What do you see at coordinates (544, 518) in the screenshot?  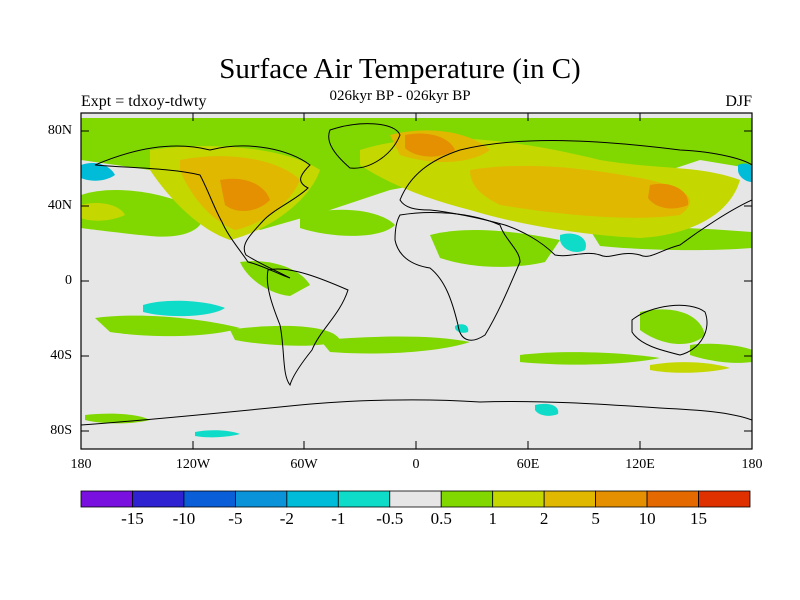 I see `colorbar-label: 2` at bounding box center [544, 518].